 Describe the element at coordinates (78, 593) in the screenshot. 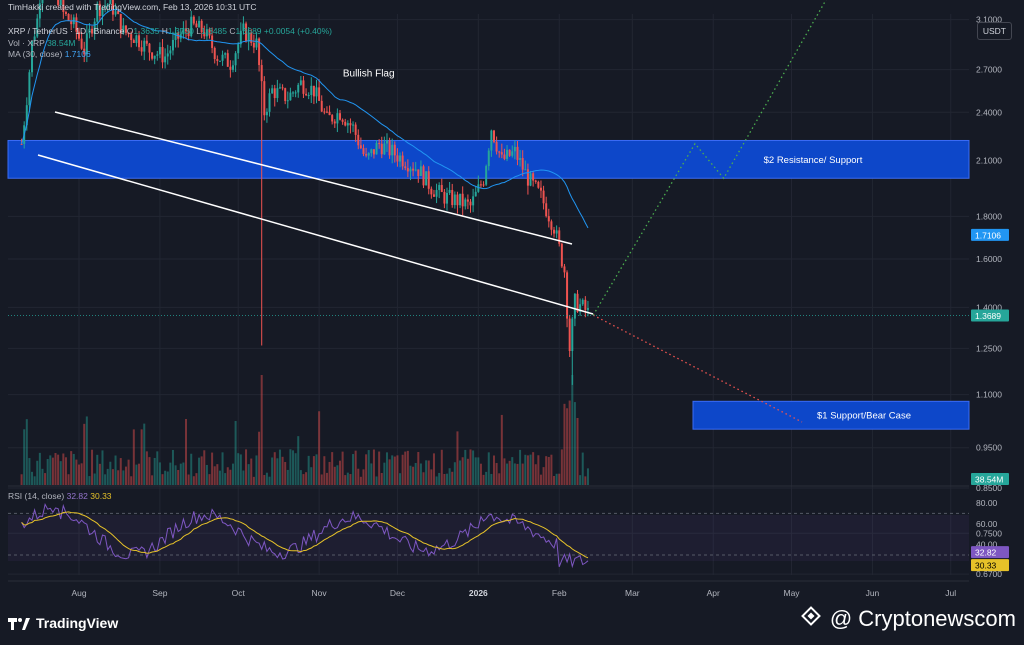

I see `x-tick-label: Aug` at that location.